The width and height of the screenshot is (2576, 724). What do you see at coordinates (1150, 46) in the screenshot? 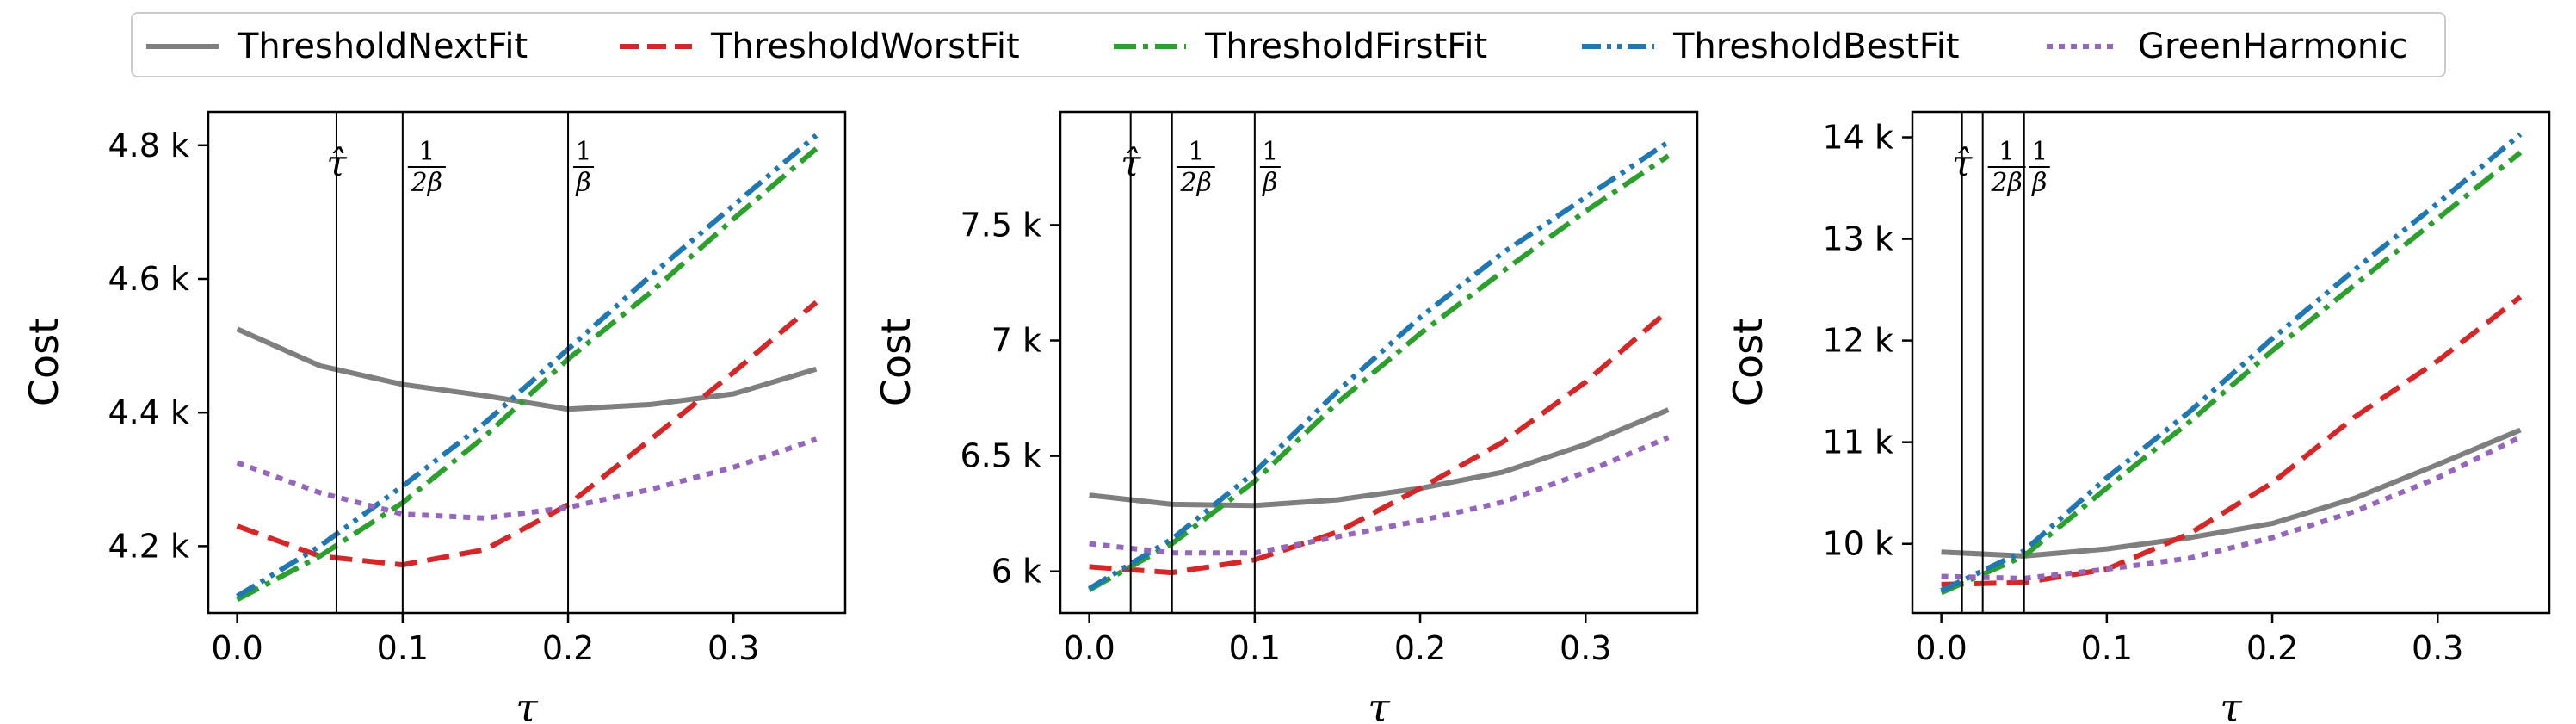
I see `legend-swatch-threshold-first-fit` at bounding box center [1150, 46].